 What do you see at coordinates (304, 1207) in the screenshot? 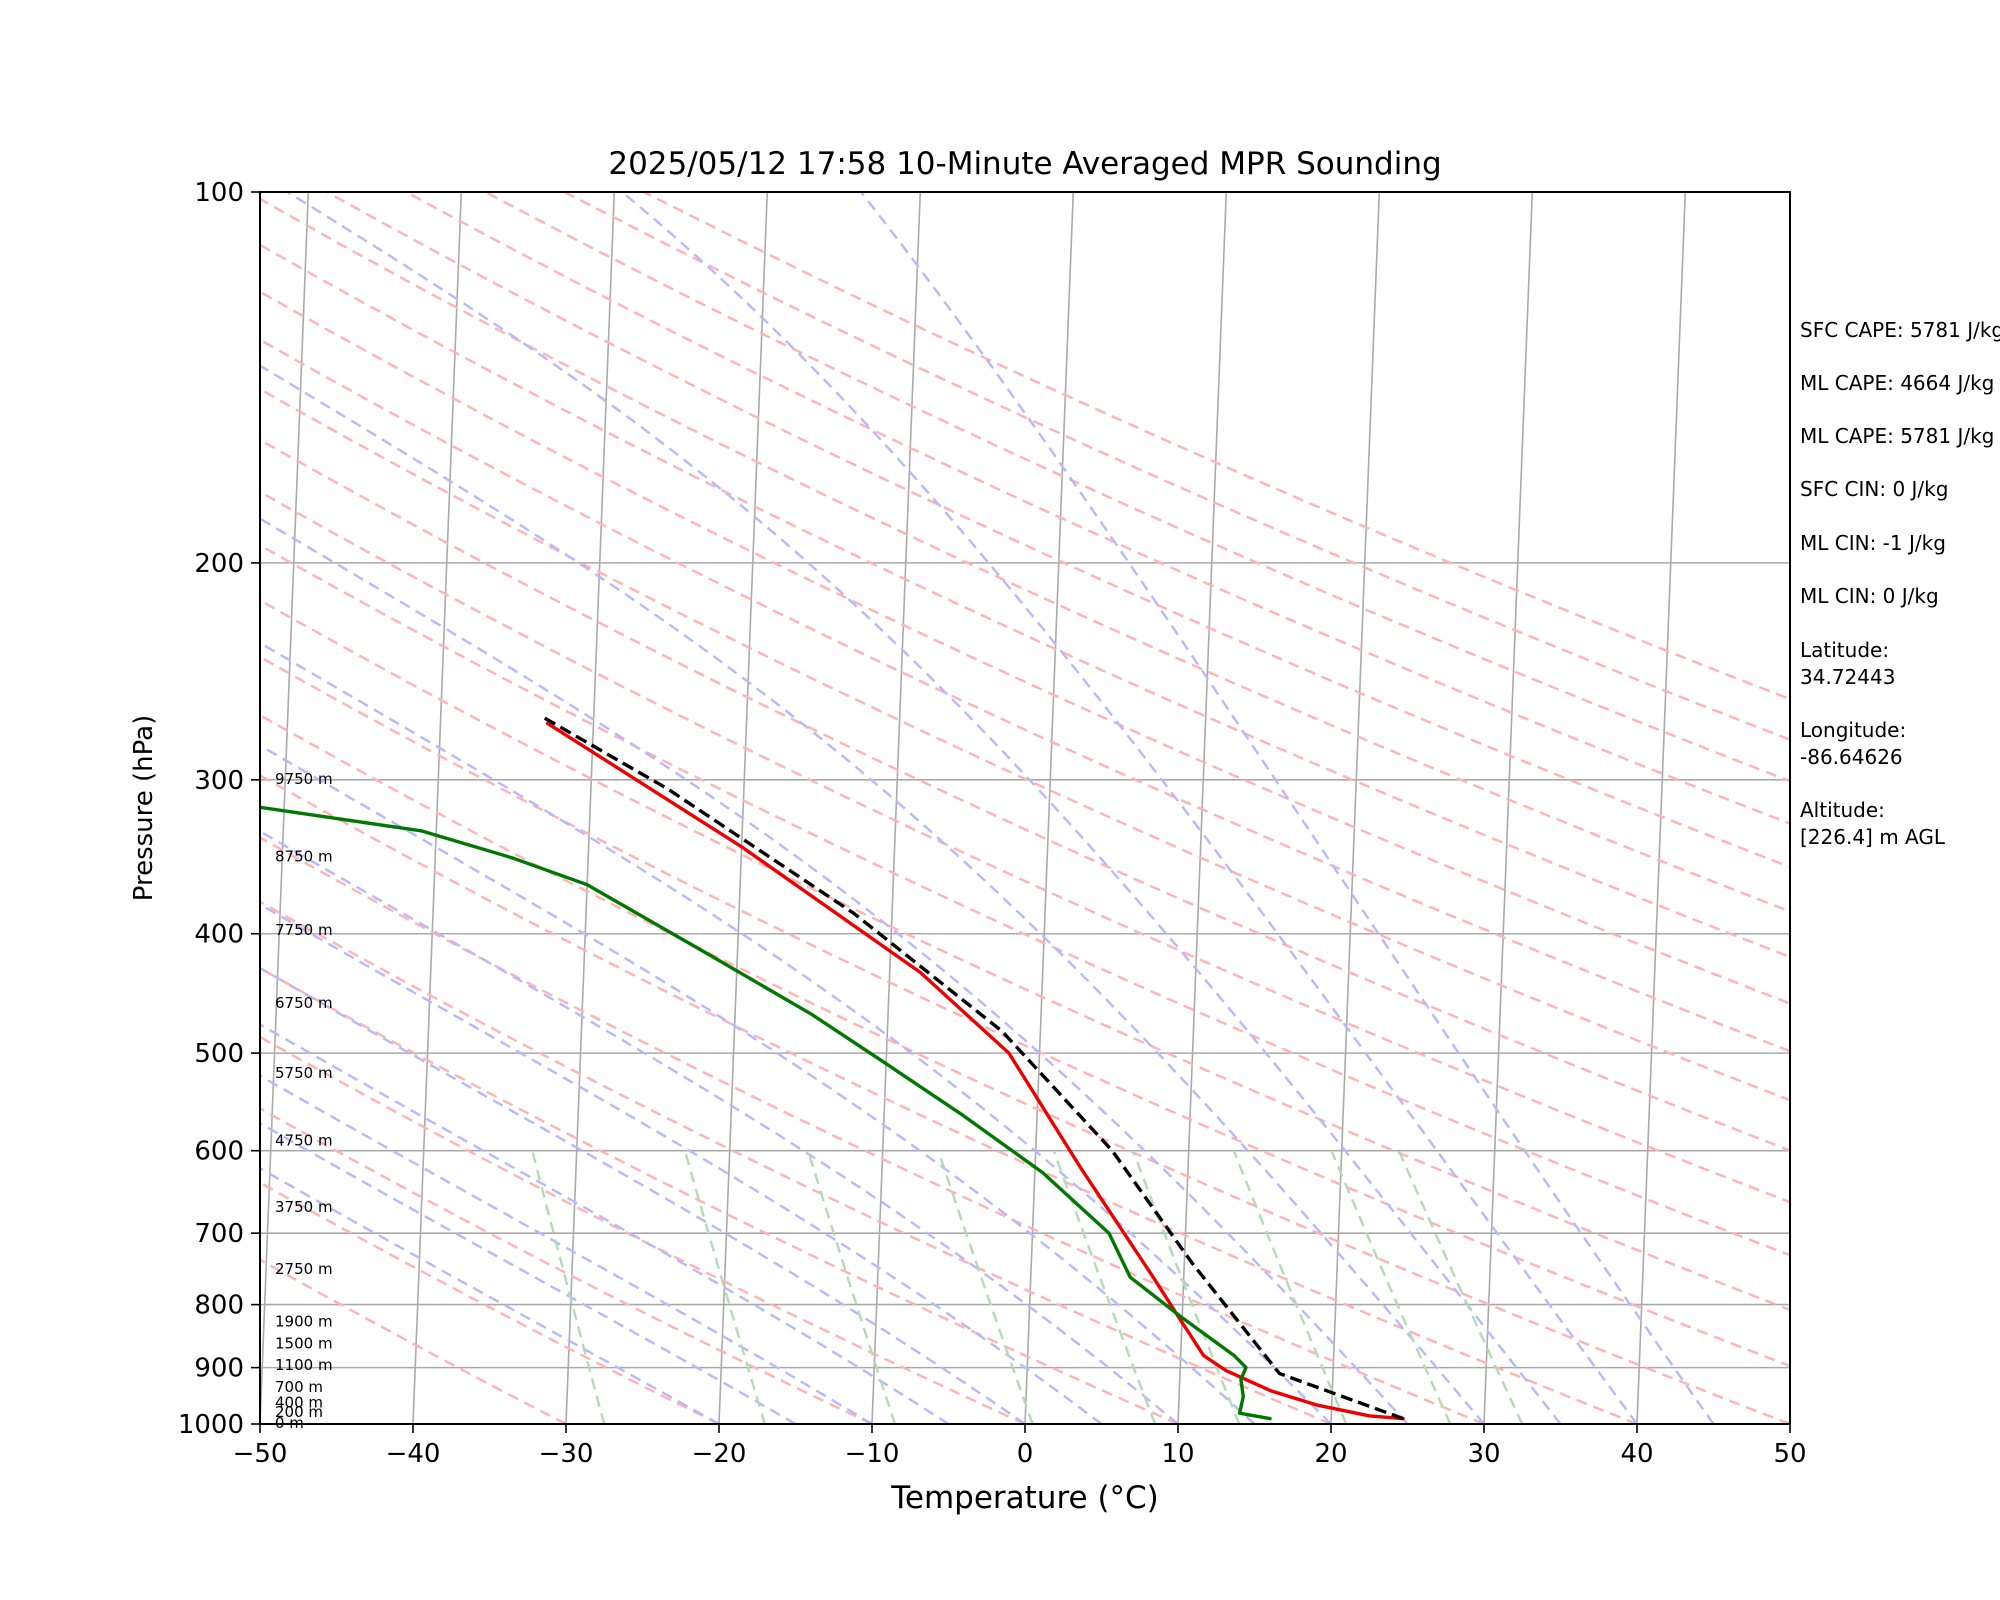
I see `altitude-label: 3750 m` at bounding box center [304, 1207].